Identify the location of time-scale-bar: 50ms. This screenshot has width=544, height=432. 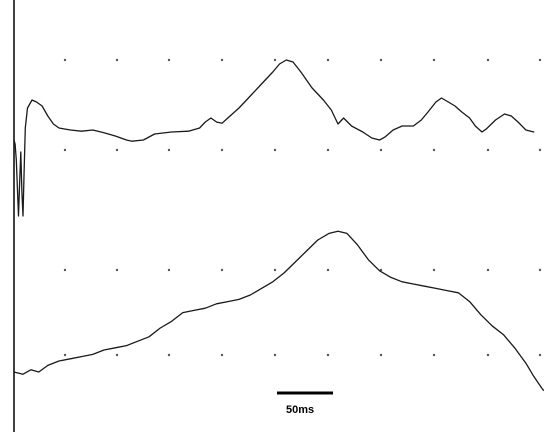
(305, 403).